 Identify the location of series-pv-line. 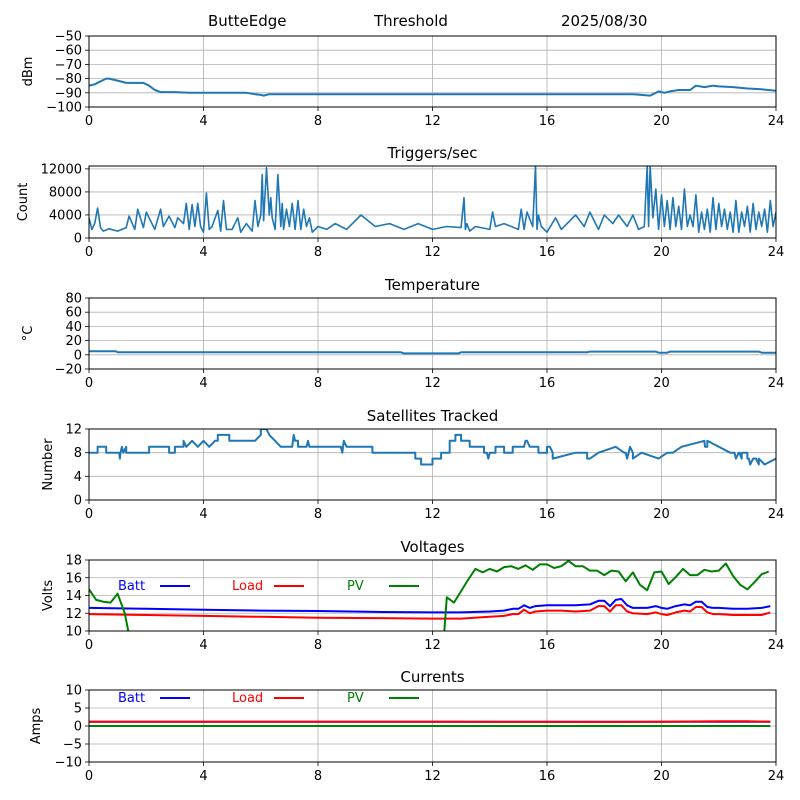
(429, 595).